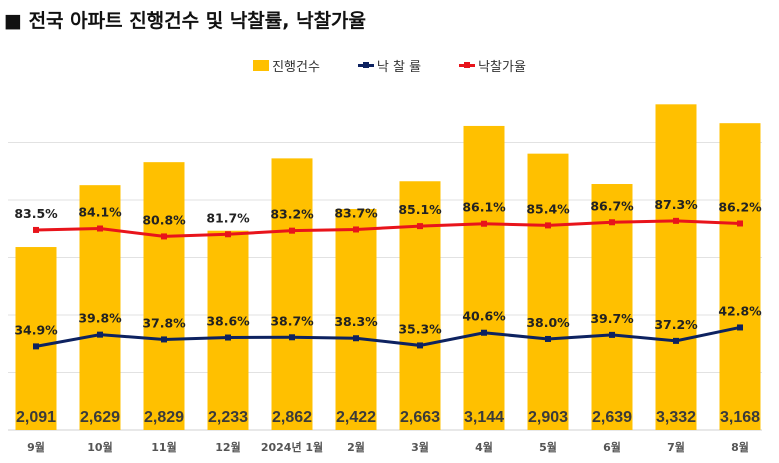 This screenshot has width=779, height=463. What do you see at coordinates (484, 316) in the screenshot?
I see `data-label: 40.6%` at bounding box center [484, 316].